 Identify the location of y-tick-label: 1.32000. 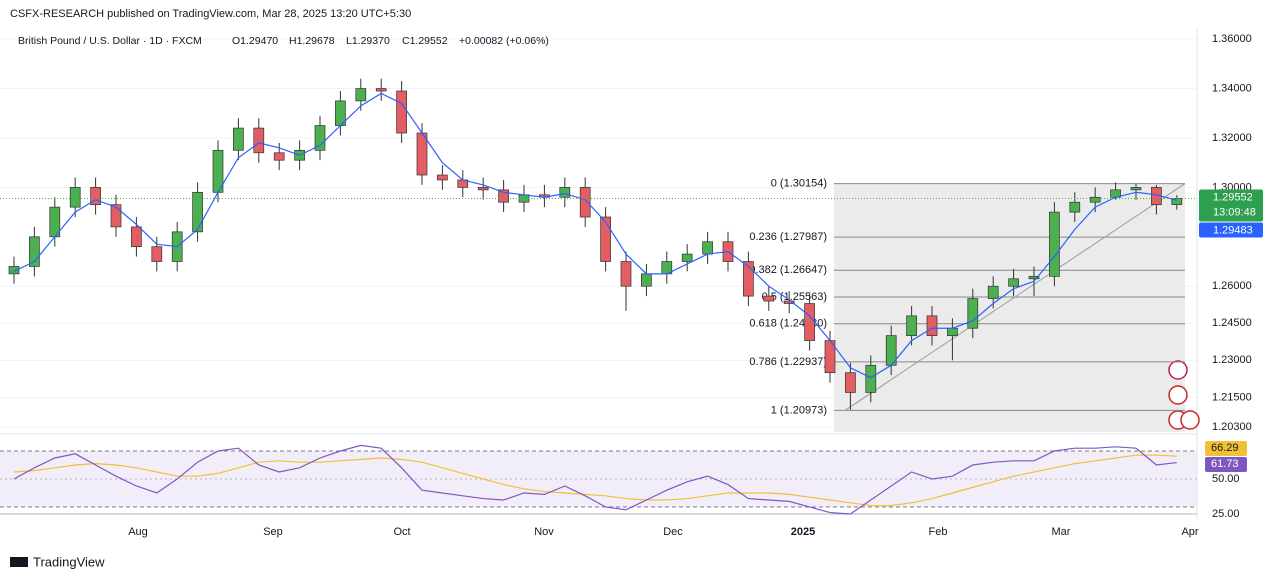
(1232, 138).